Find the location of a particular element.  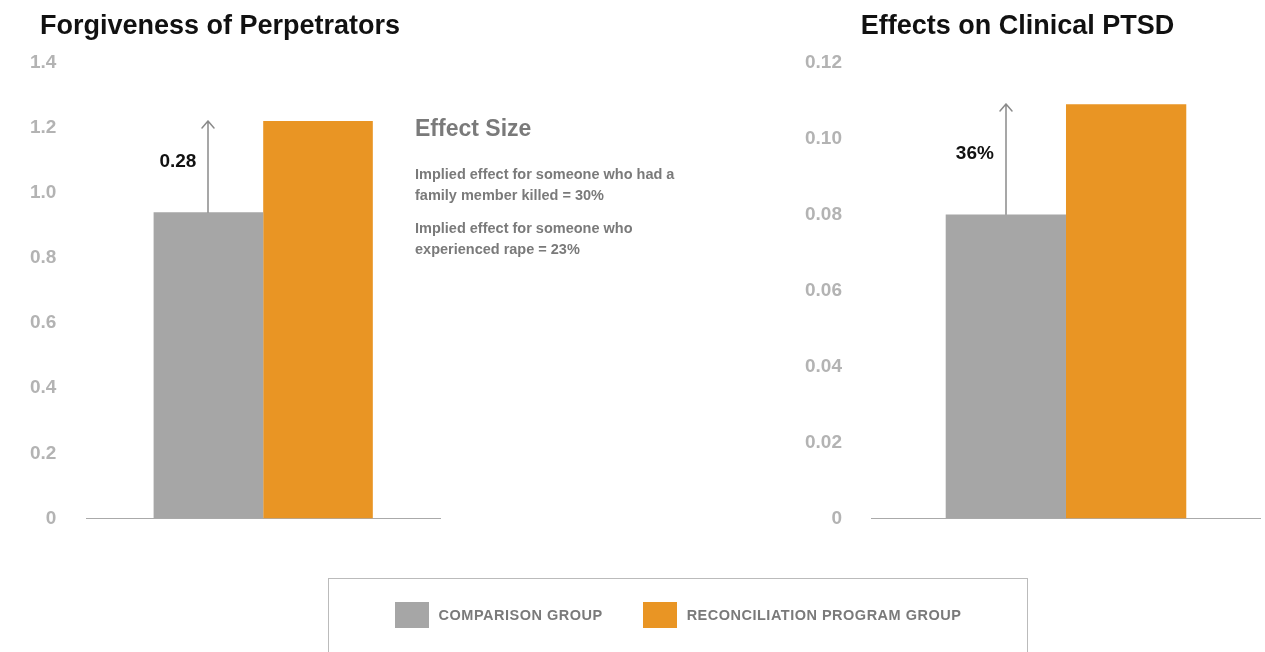

y-tick-label: 0.08 is located at coordinates (823, 213).